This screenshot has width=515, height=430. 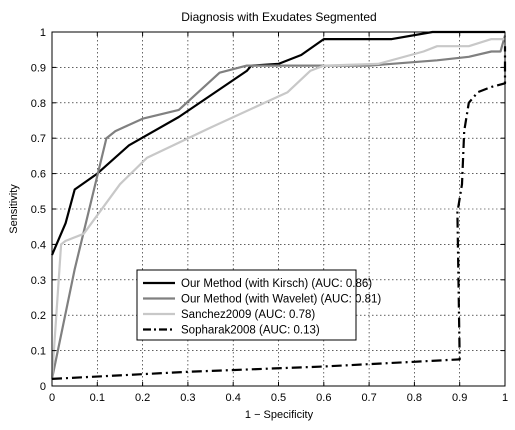 I want to click on legend-box, so click(x=246, y=305).